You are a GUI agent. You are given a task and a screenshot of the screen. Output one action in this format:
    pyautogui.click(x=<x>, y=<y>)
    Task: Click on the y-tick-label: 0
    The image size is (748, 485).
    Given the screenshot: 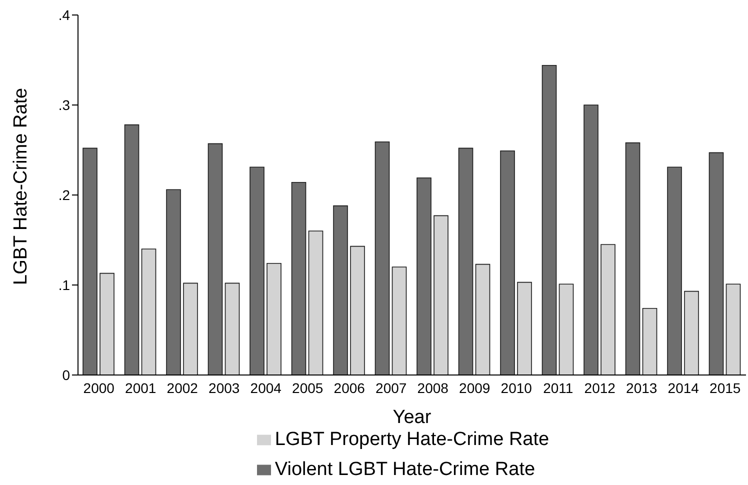 What is the action you would take?
    pyautogui.click(x=66, y=374)
    